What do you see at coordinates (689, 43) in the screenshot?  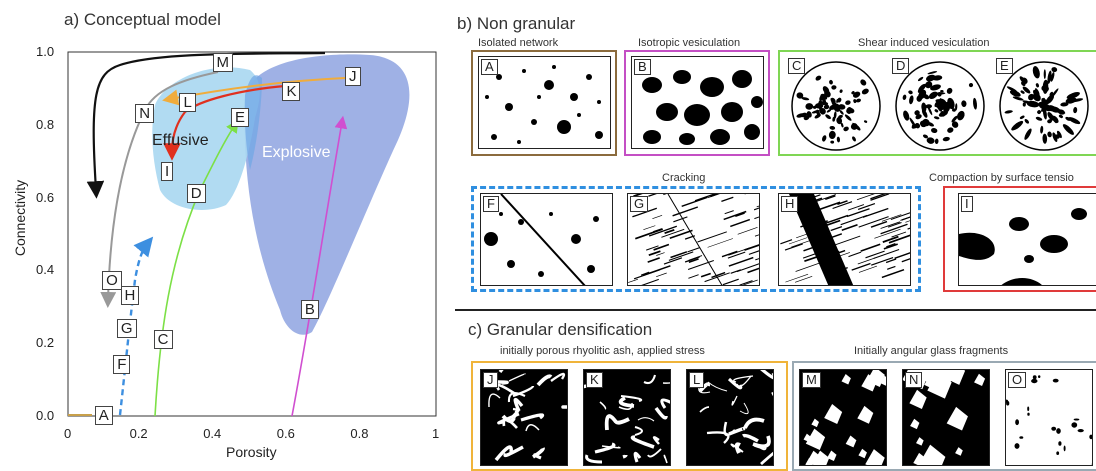 I see `isotropic-label: Isotropic vesiculation` at bounding box center [689, 43].